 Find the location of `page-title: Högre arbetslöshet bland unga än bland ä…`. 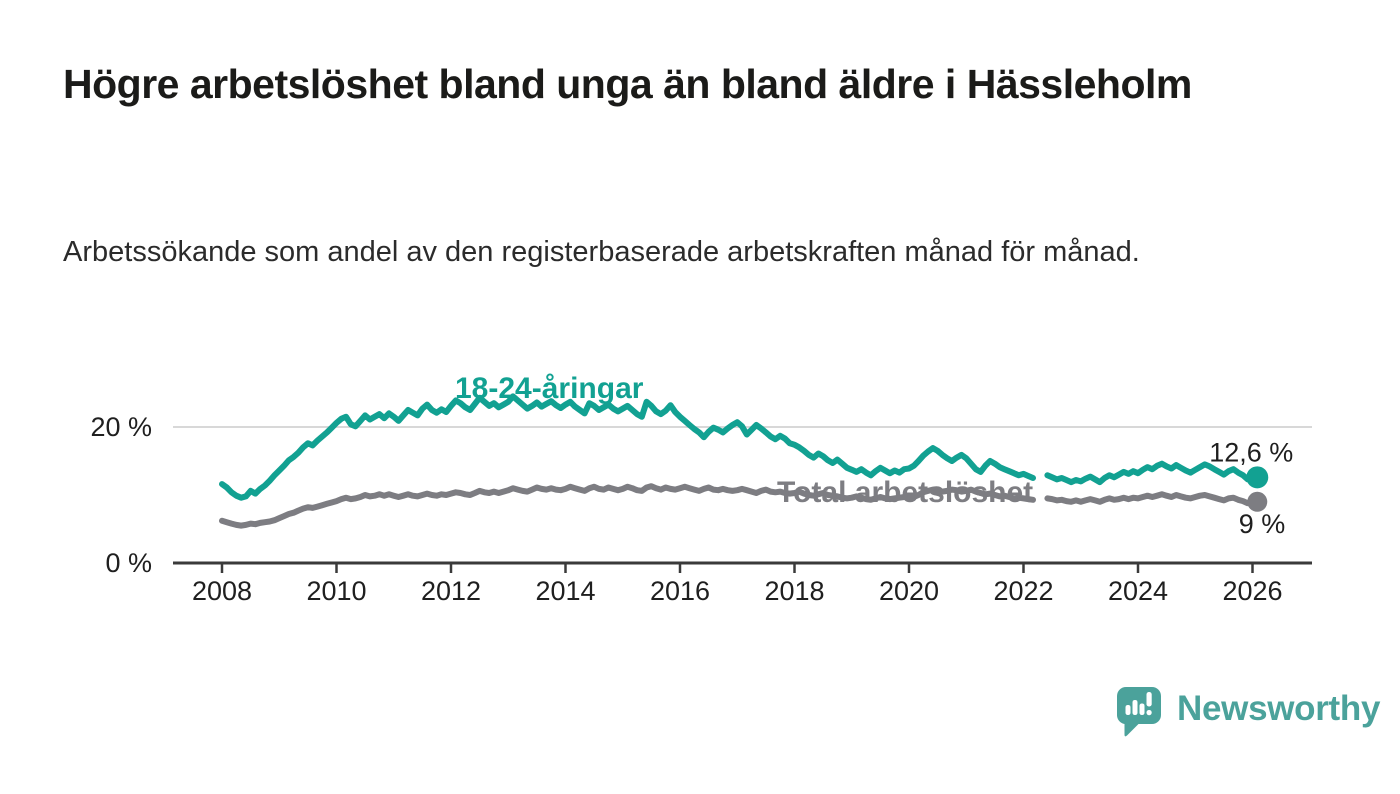

page-title: Högre arbetslöshet bland unga än bland ä… is located at coordinates (627, 84).